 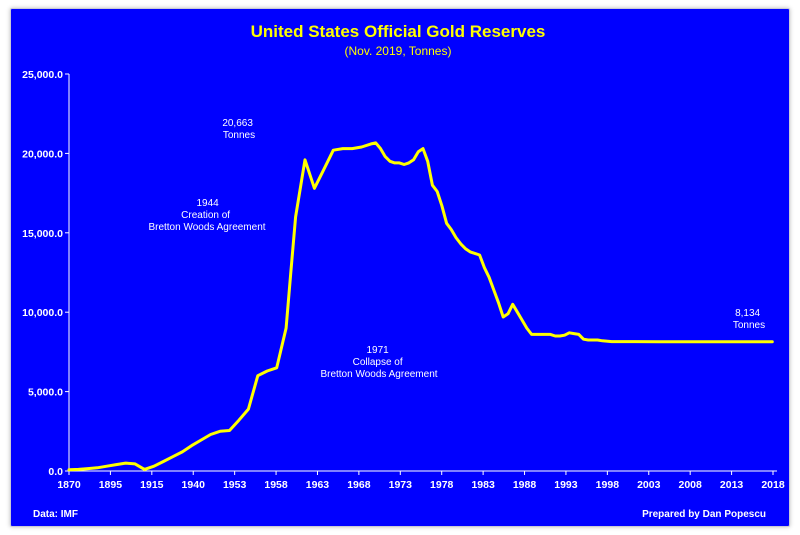 I want to click on x-tick-label: 2018, so click(x=773, y=485).